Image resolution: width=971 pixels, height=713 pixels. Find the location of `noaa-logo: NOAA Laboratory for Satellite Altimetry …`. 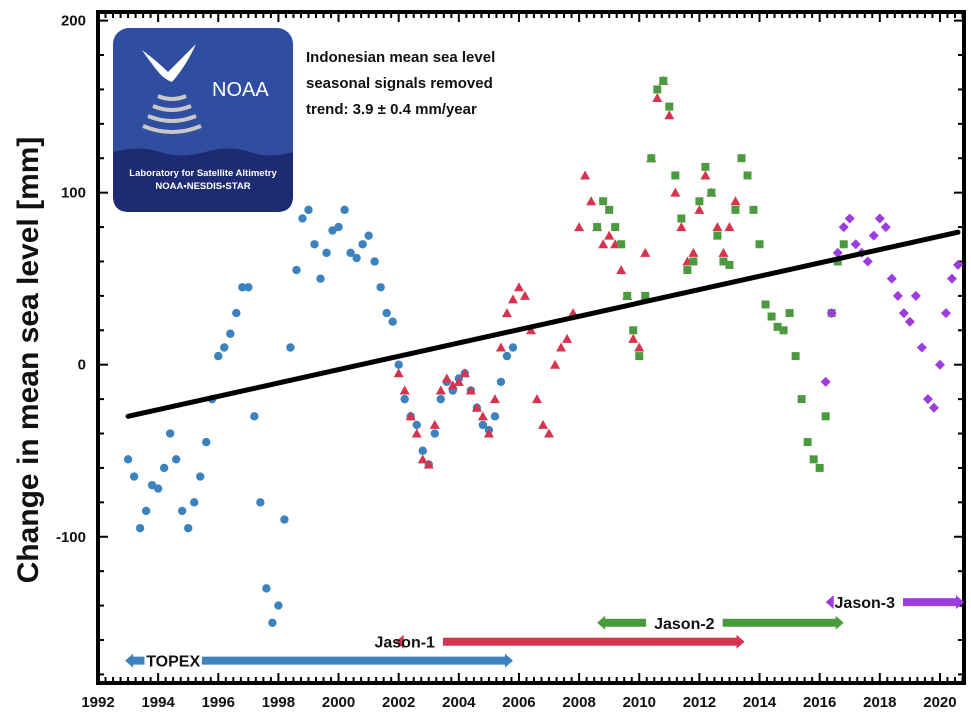

noaa-logo: NOAA Laboratory for Satellite Altimetry … is located at coordinates (203, 120).